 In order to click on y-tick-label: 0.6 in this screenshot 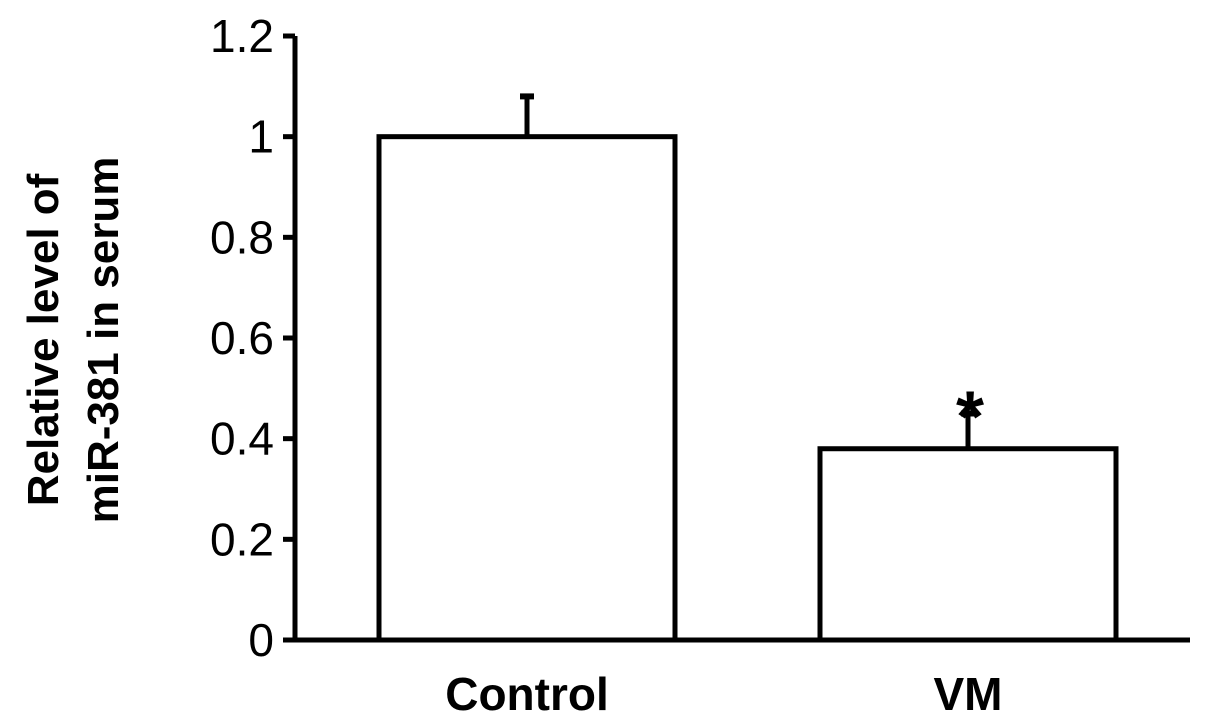, I will do `click(242, 338)`.